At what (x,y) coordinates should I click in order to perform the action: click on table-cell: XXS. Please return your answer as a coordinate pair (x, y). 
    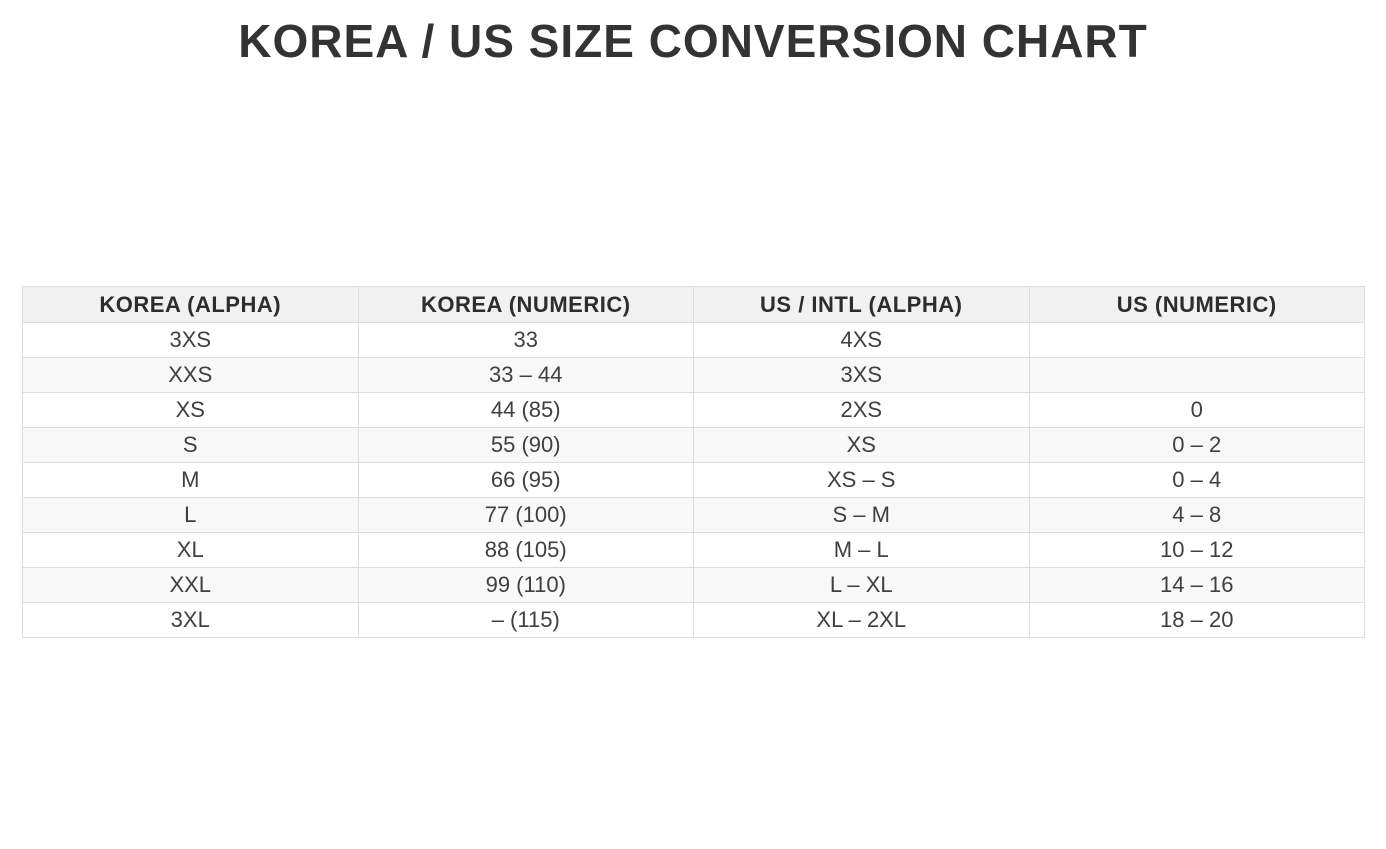
    Looking at the image, I should click on (190, 375).